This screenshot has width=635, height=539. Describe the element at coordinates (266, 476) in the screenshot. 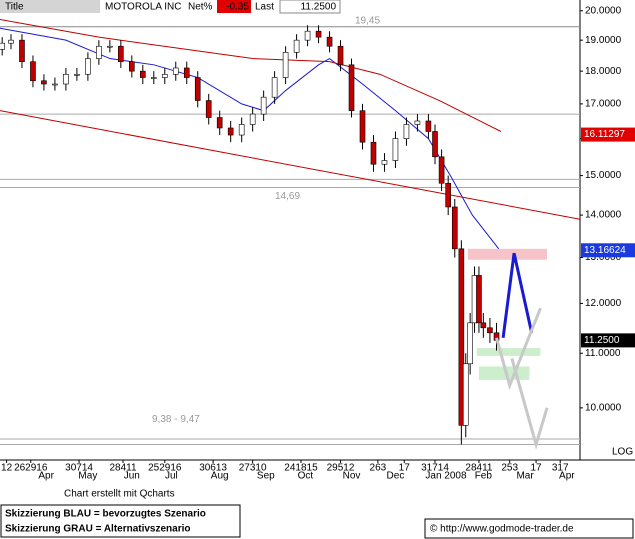

I see `month-label: Sep` at that location.